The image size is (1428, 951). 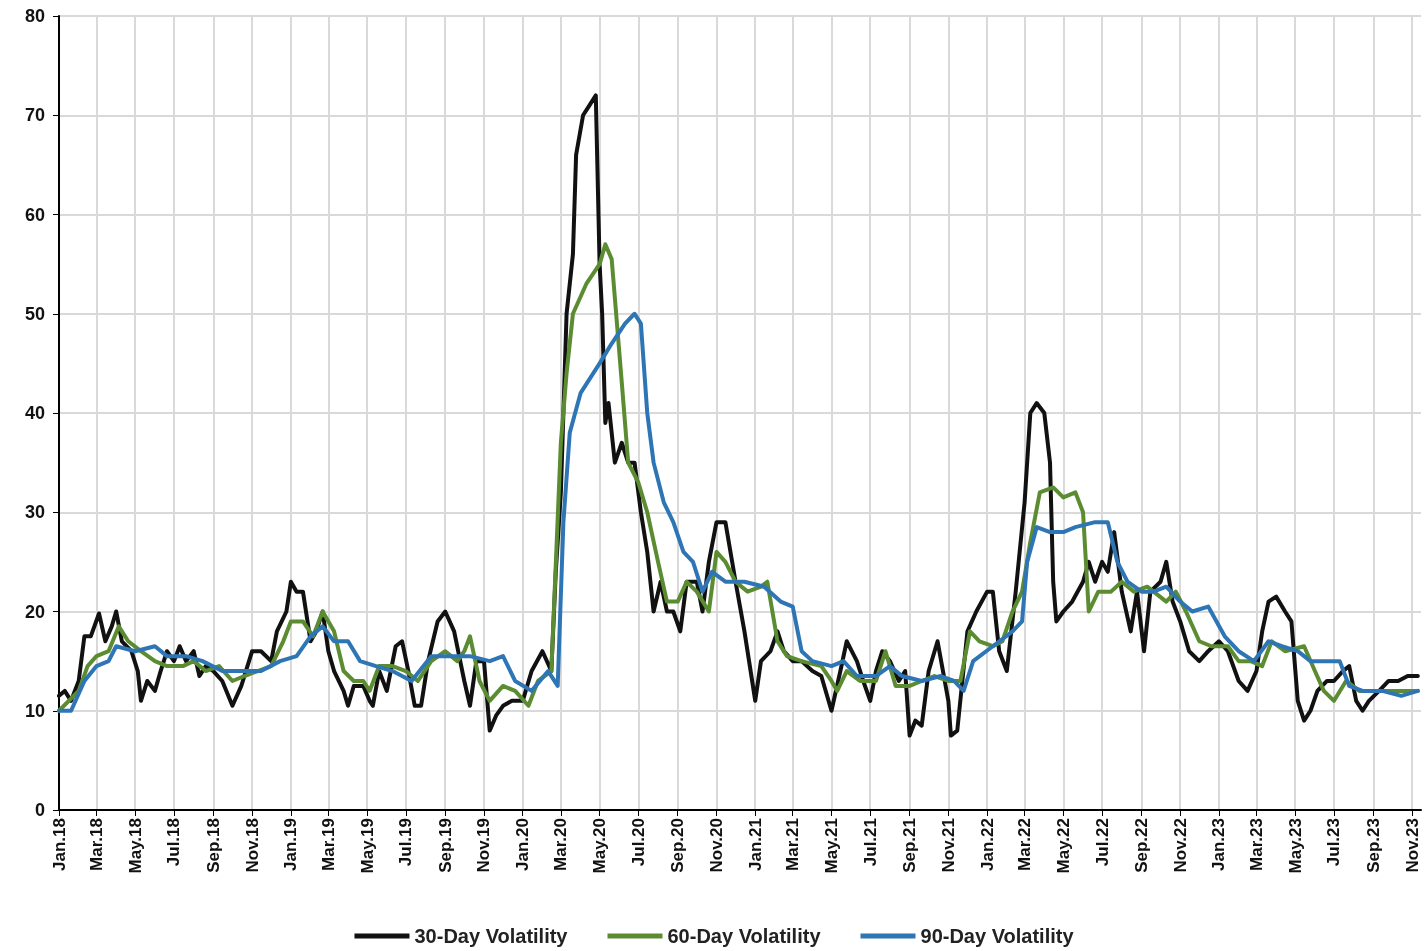 I want to click on x-tick-label: Sep.22, so click(x=1141, y=845).